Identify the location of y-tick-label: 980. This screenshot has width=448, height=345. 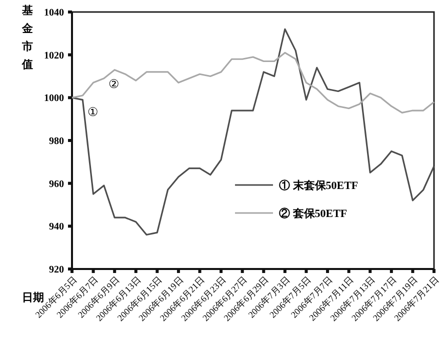
(56, 141).